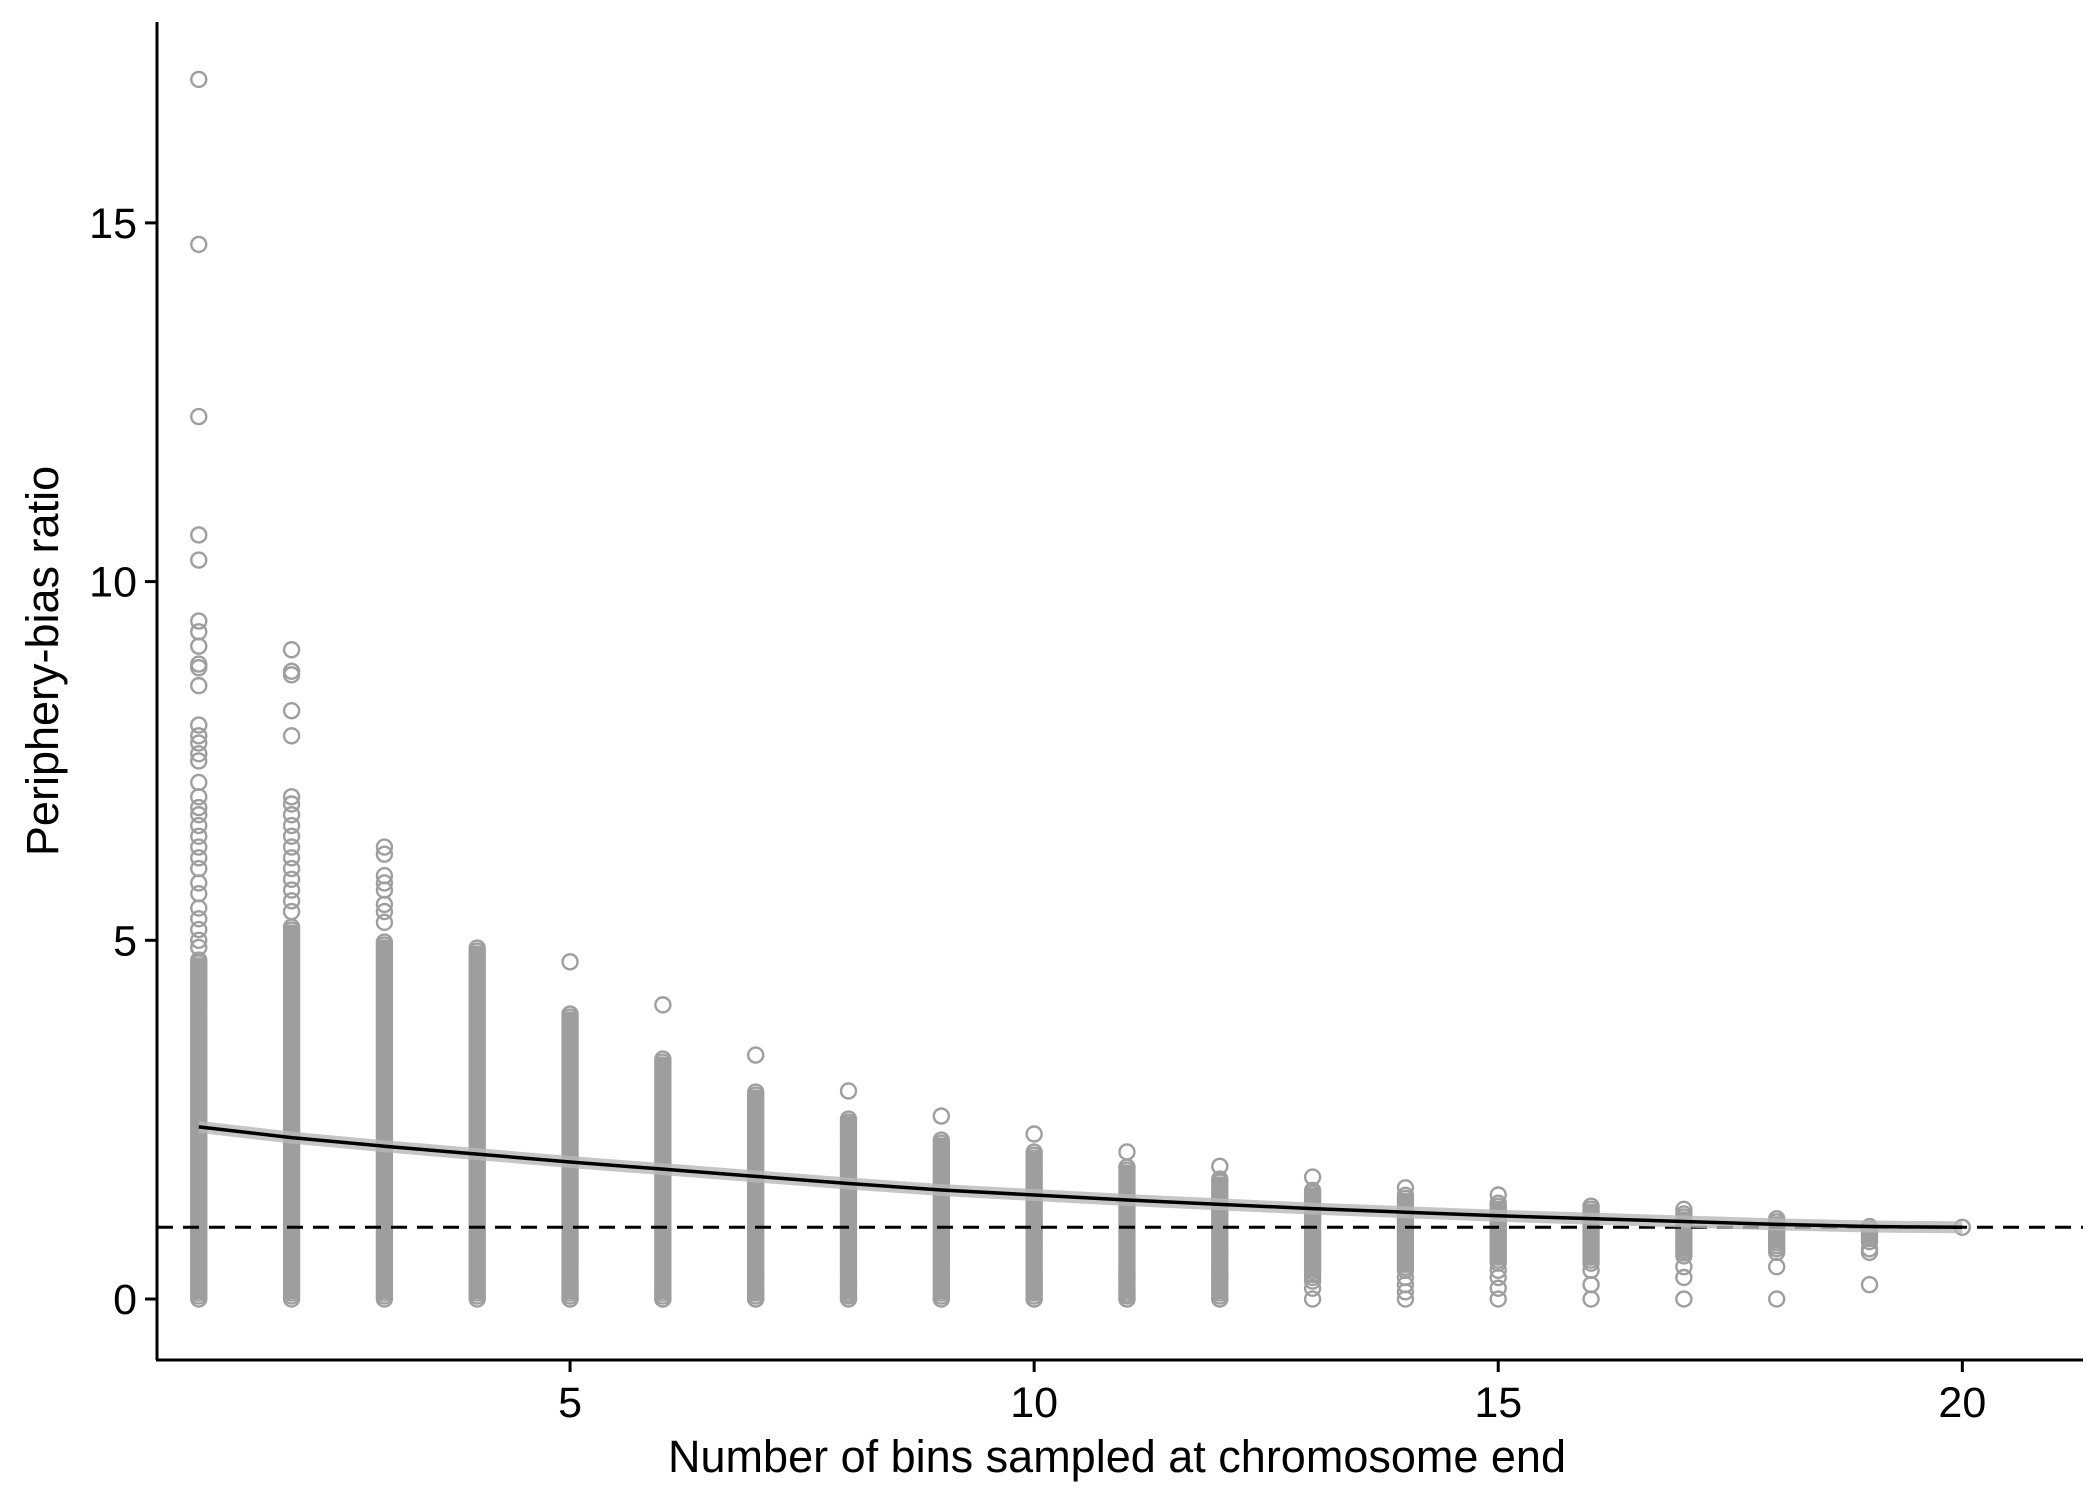 This screenshot has width=2100, height=1505. Describe the element at coordinates (125, 941) in the screenshot. I see `y-tick-label: 5` at that location.